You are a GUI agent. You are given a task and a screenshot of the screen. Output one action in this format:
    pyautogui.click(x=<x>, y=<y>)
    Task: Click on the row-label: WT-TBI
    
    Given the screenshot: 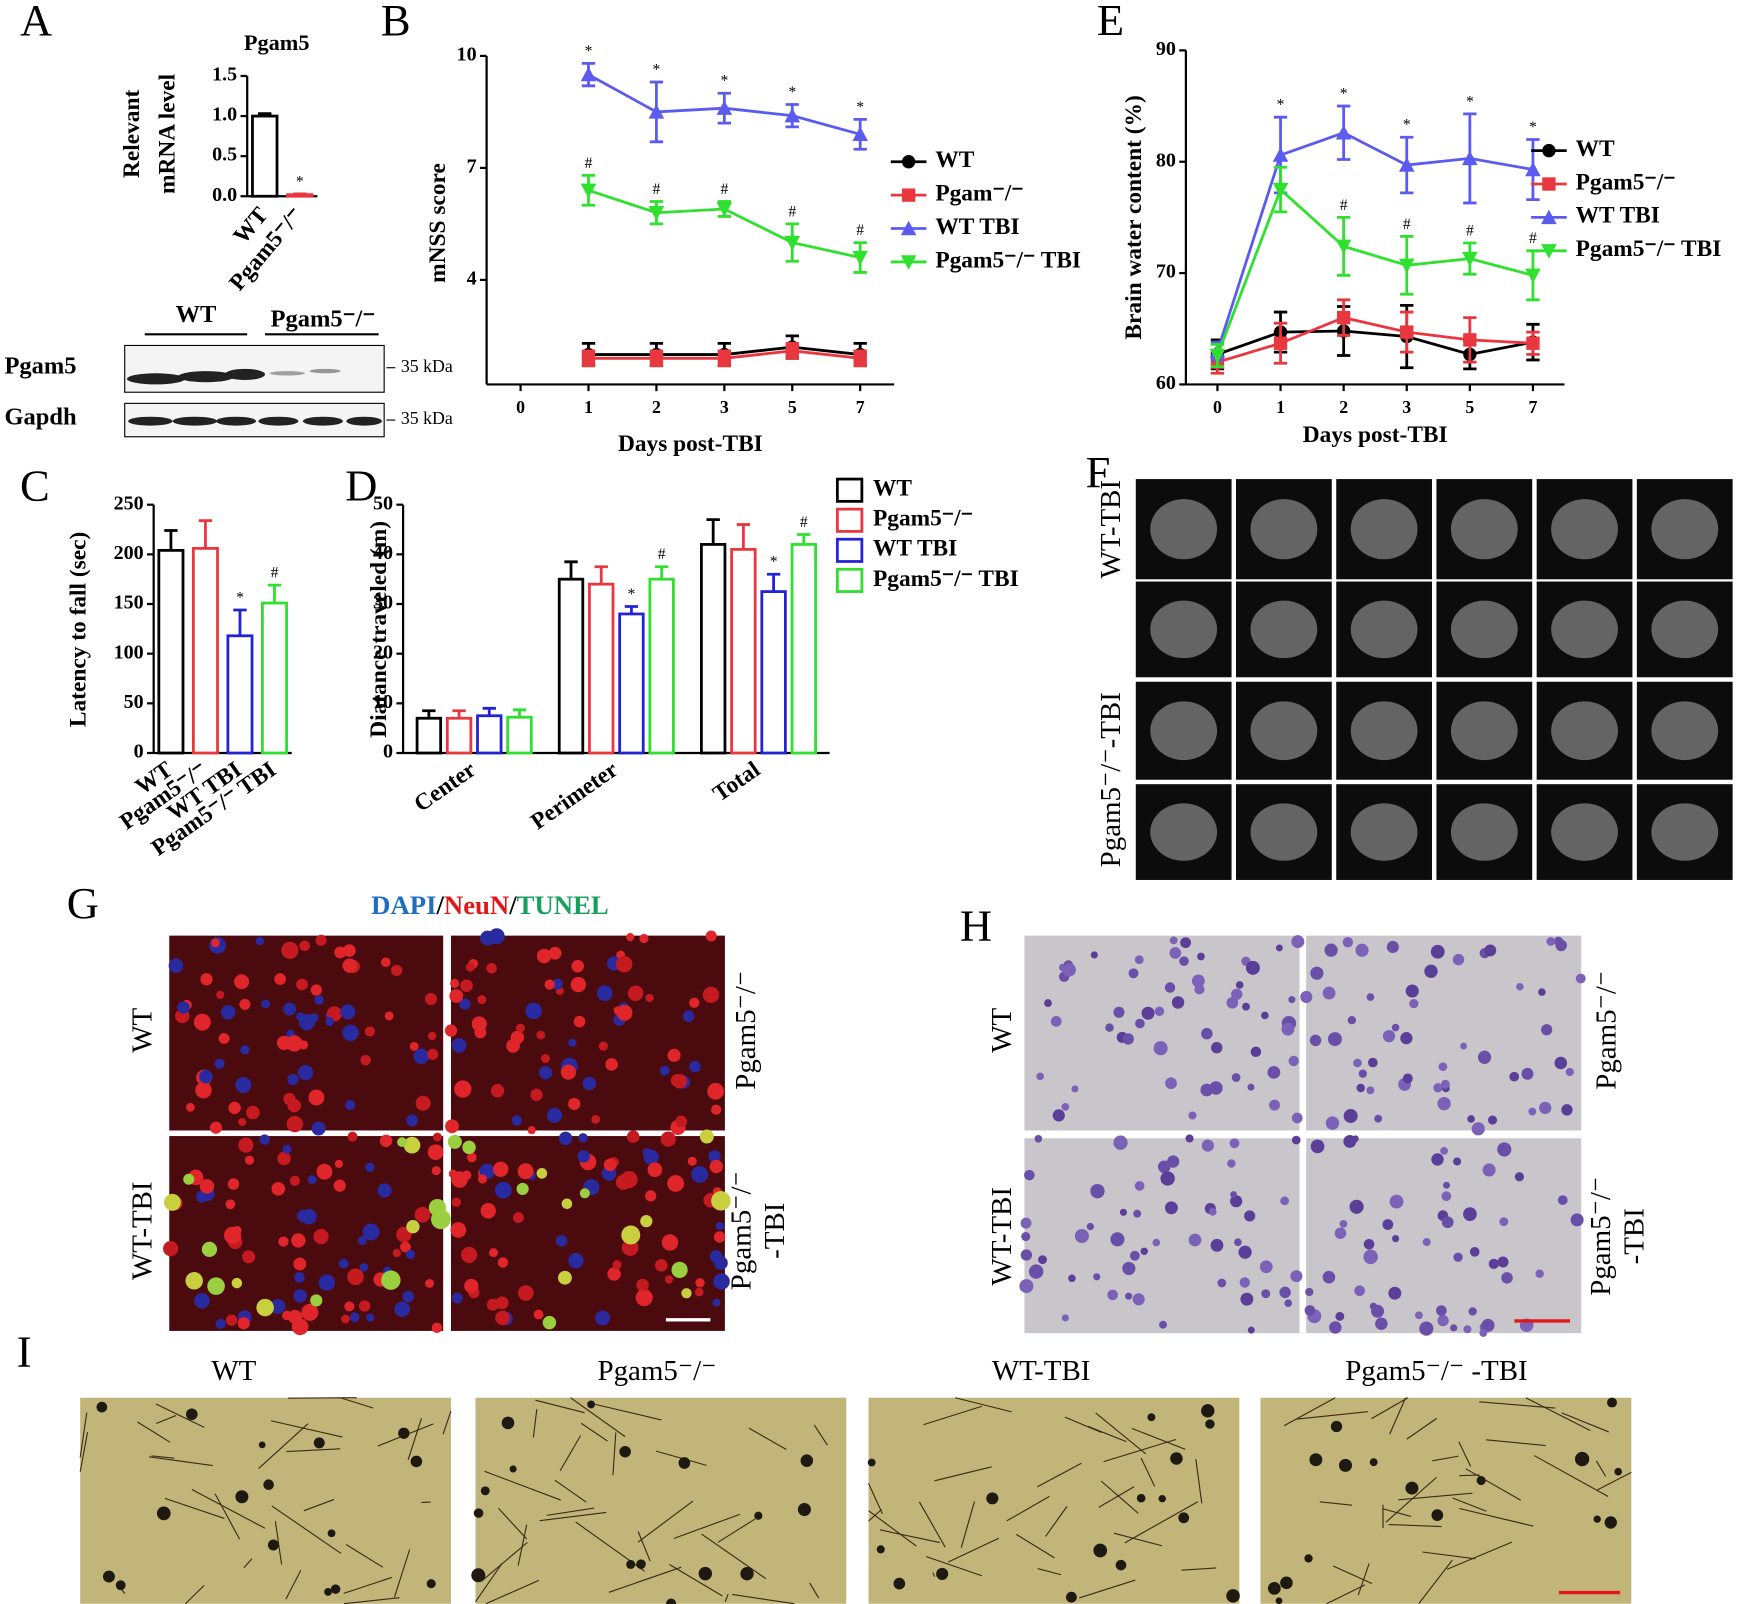 What is the action you would take?
    pyautogui.click(x=1111, y=529)
    